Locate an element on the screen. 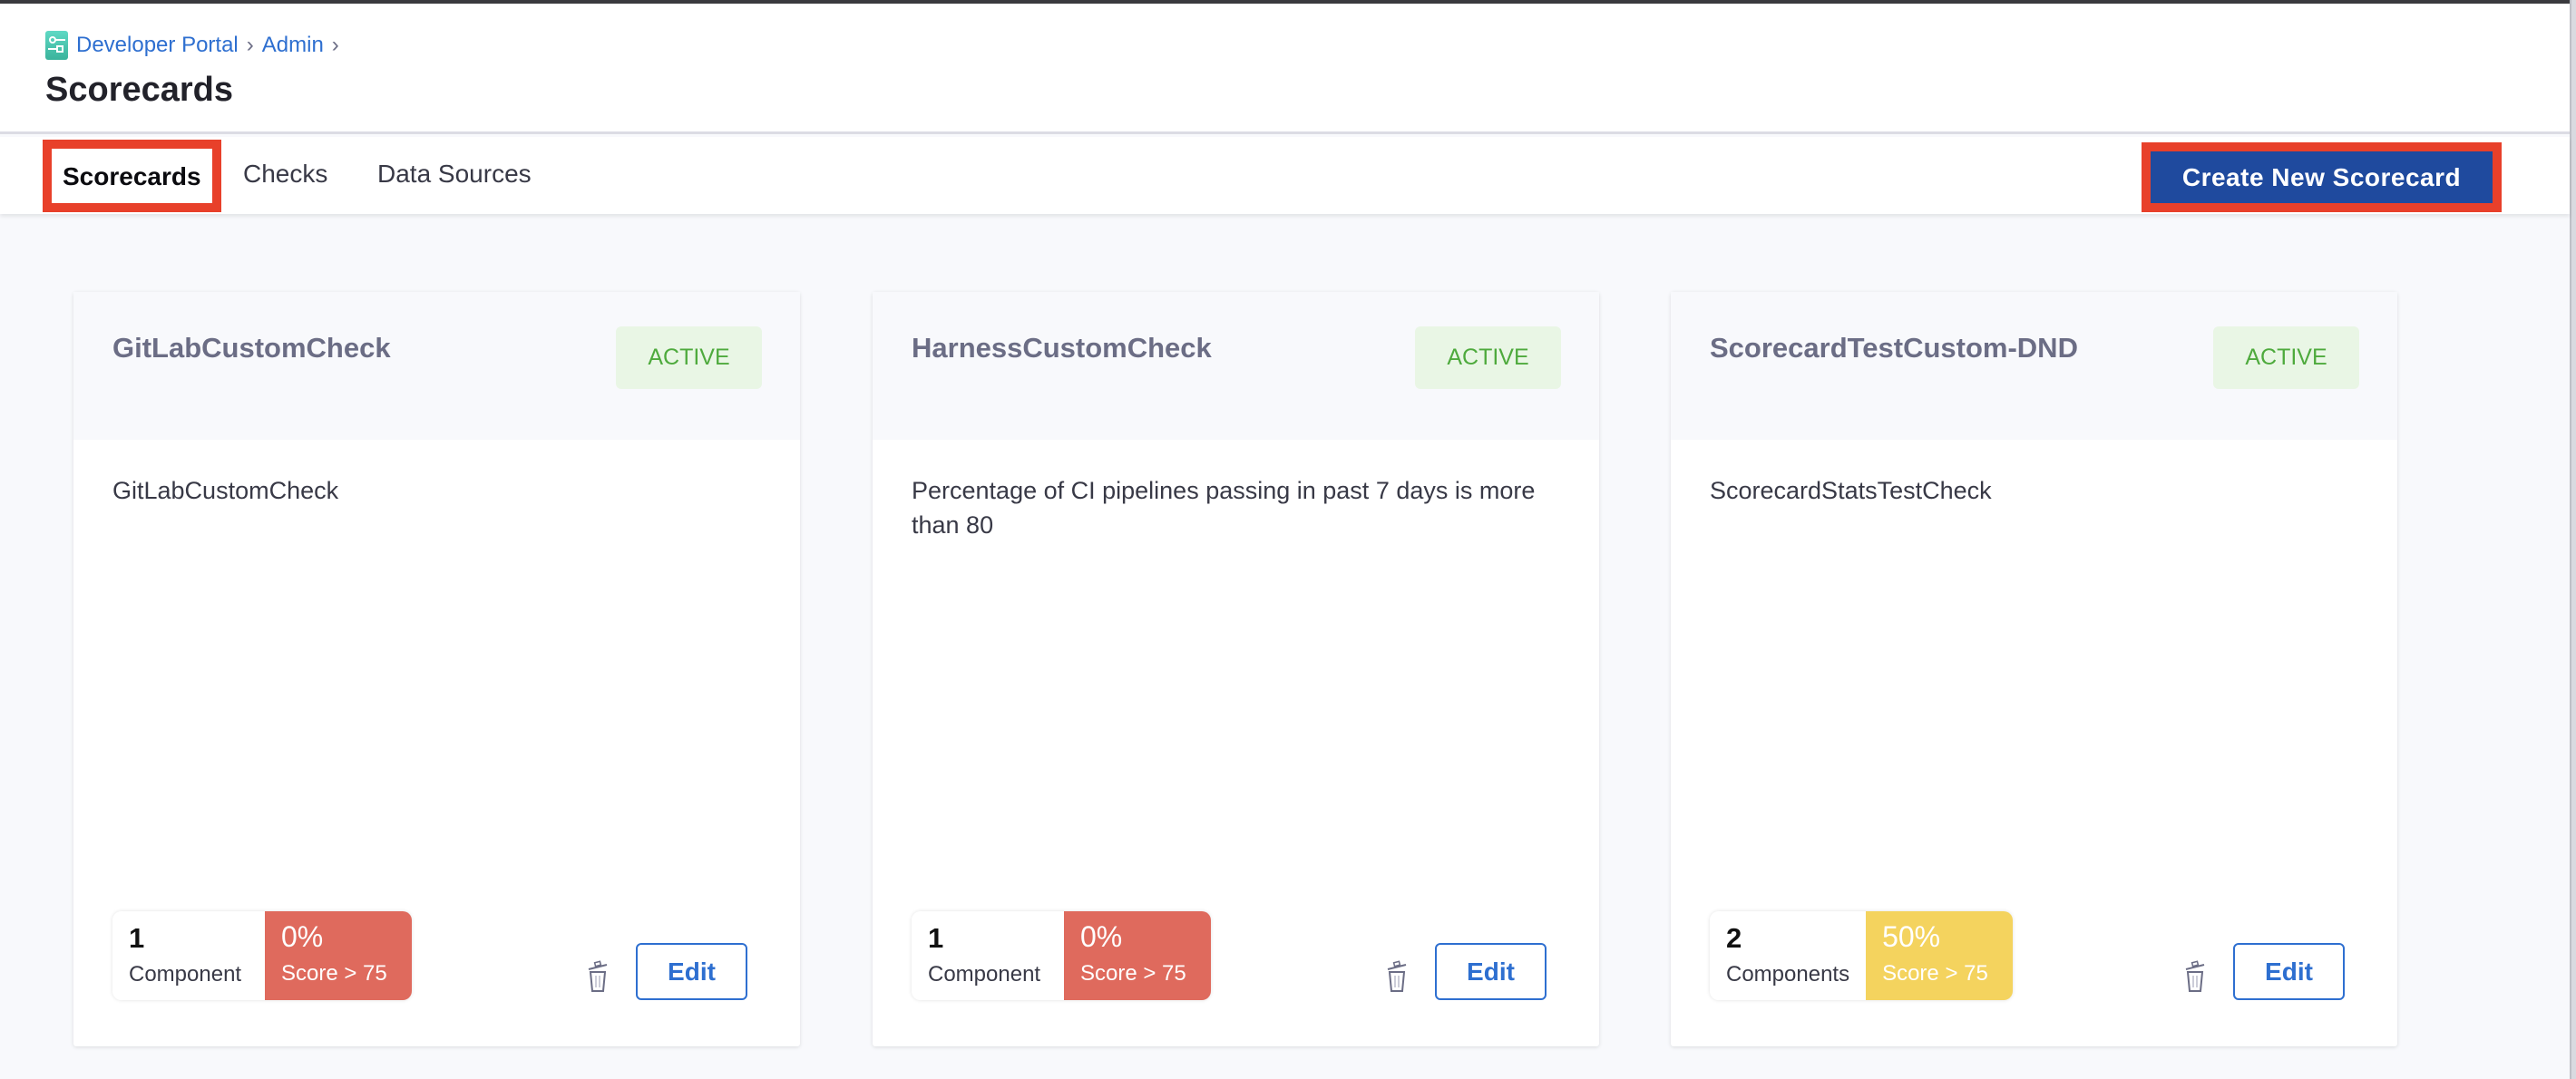 Image resolution: width=2576 pixels, height=1079 pixels. tab-data-sources: Data Sources is located at coordinates (454, 174).